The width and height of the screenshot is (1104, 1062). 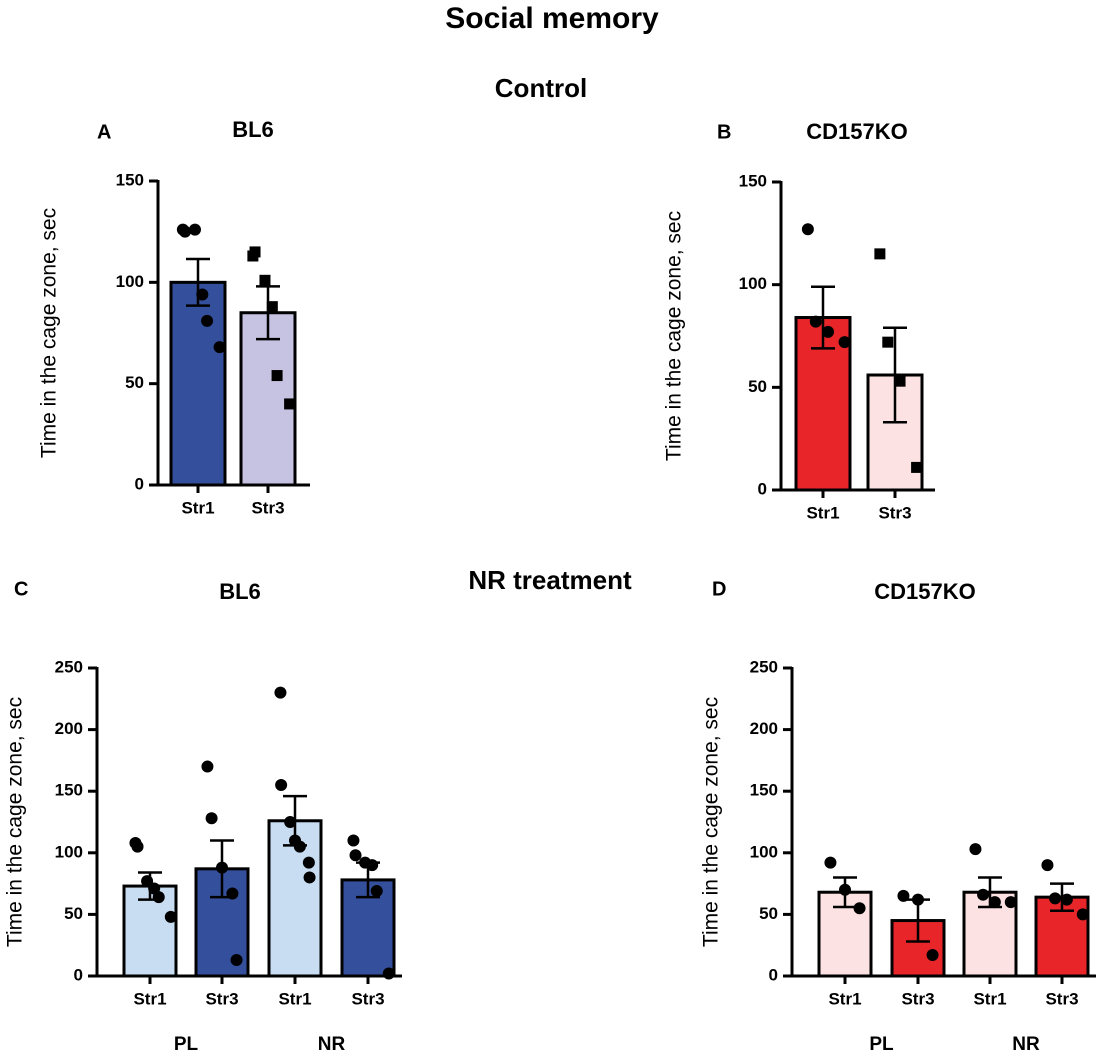 I want to click on panel-label: A, so click(x=104, y=132).